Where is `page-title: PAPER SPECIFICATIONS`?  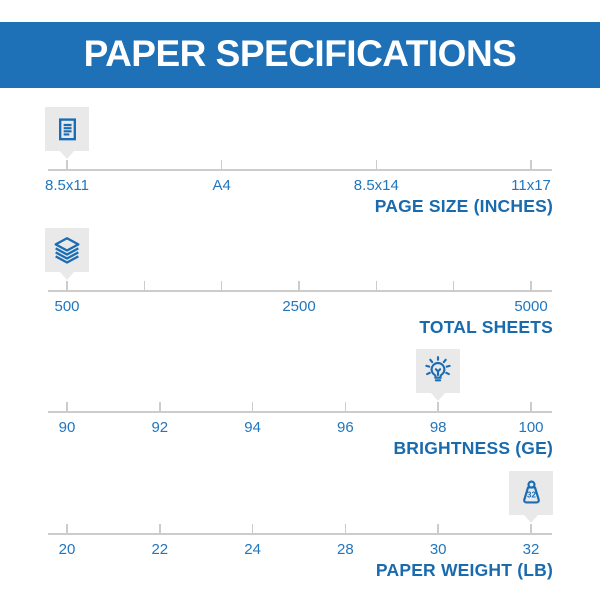
page-title: PAPER SPECIFICATIONS is located at coordinates (300, 53).